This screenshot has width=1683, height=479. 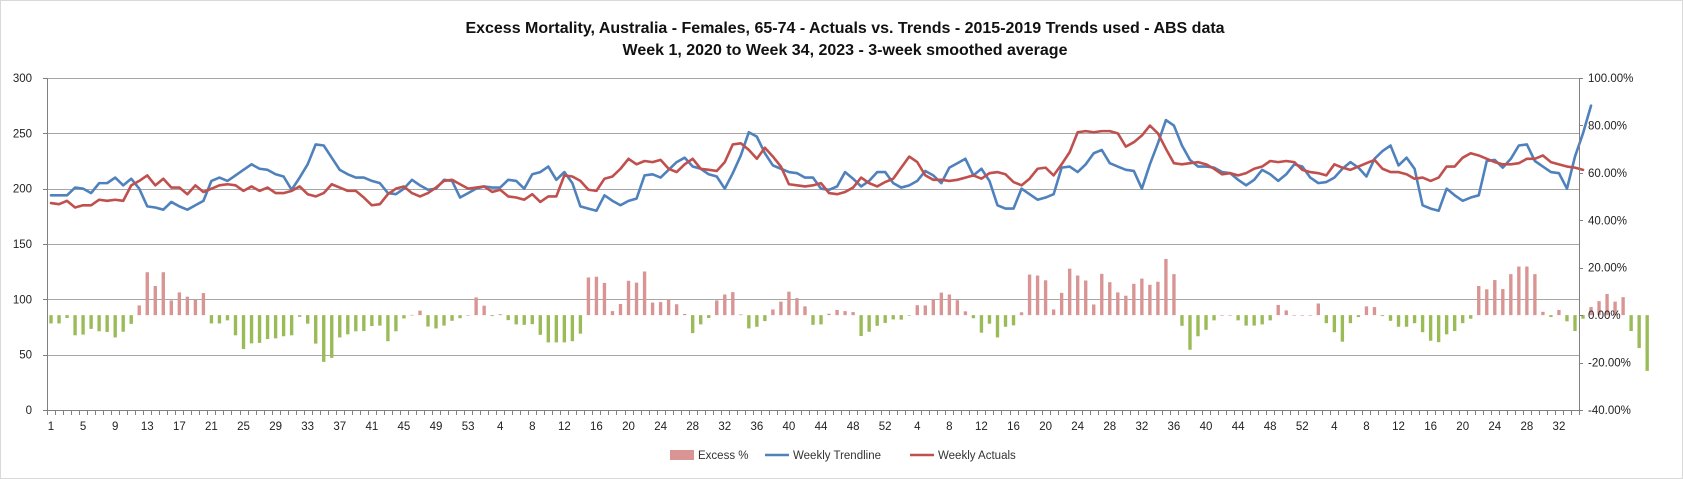 What do you see at coordinates (1334, 427) in the screenshot?
I see `x-tick-label: 4` at bounding box center [1334, 427].